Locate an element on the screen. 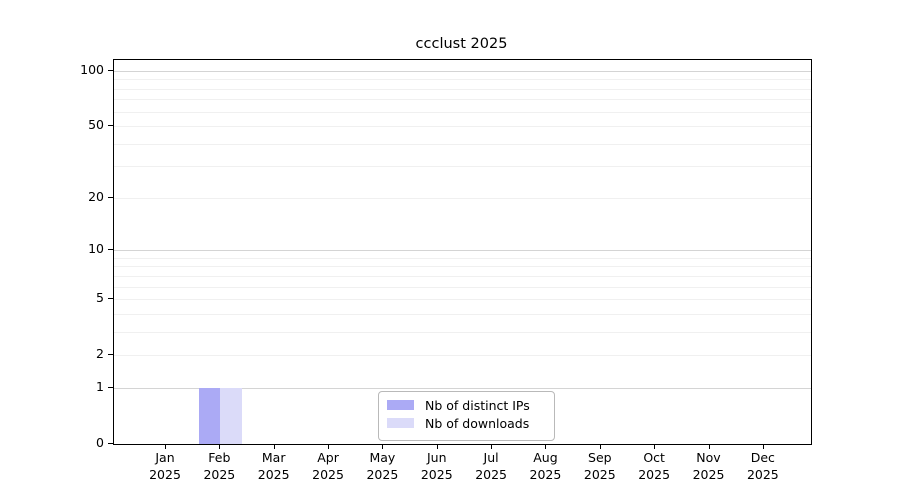 Image resolution: width=900 pixels, height=500 pixels. y-axis-tick-label: 2 is located at coordinates (100, 354).